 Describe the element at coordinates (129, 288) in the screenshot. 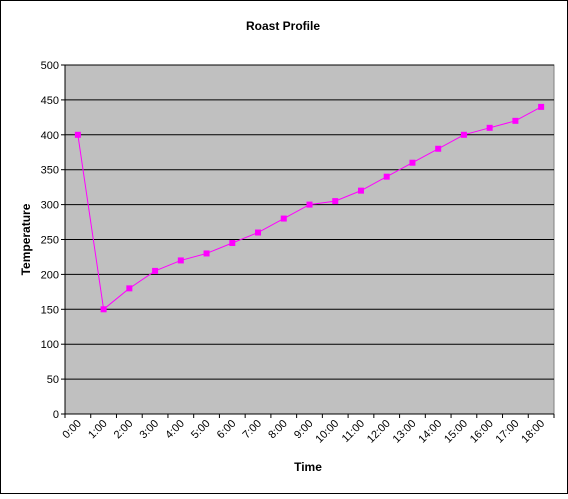

I see `data-point-2:00` at that location.